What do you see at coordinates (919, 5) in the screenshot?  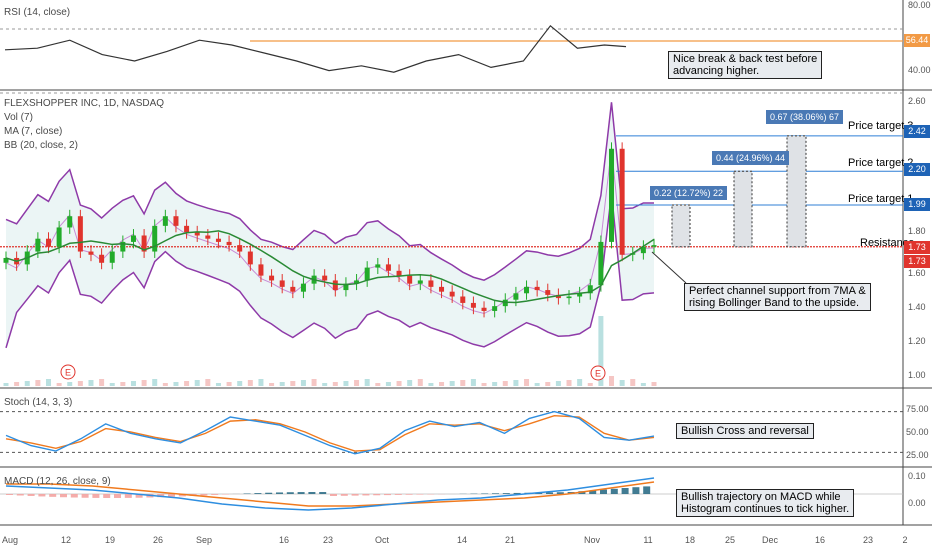 I see `rsi-axis-80: 80.00` at bounding box center [919, 5].